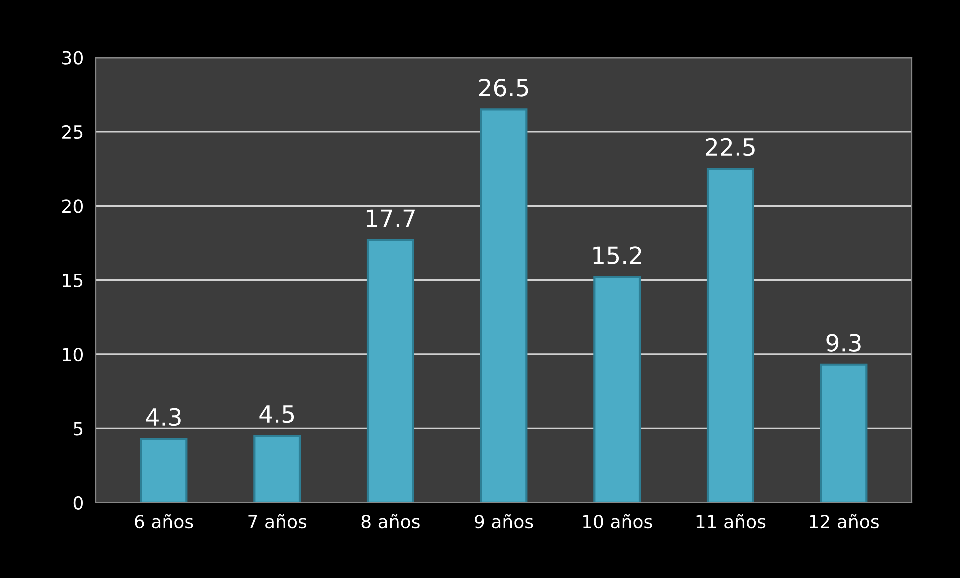 This screenshot has width=960, height=578. Describe the element at coordinates (164, 521) in the screenshot. I see `x-tick-label: 6 años` at that location.